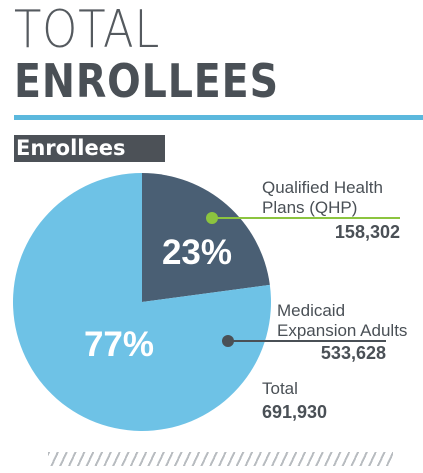 The height and width of the screenshot is (473, 423). What do you see at coordinates (146, 81) in the screenshot?
I see `title-line-2: ENROLLEES` at bounding box center [146, 81].